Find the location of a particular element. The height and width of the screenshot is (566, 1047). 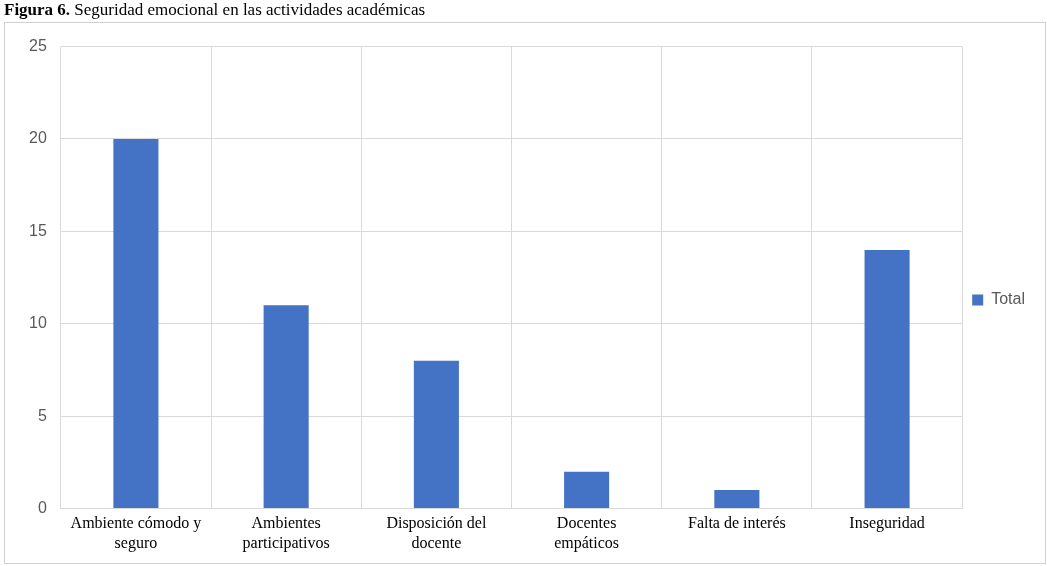

y-tick-label: 0 is located at coordinates (42, 508).